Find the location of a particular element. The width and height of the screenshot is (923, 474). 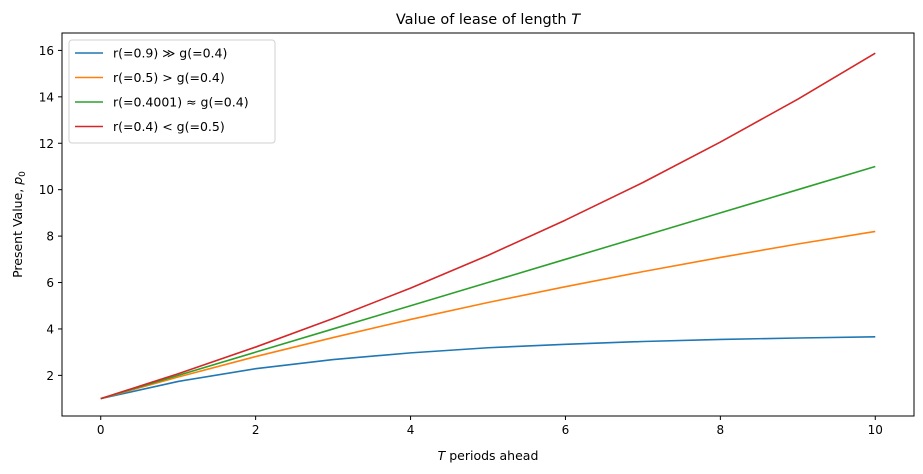

y-tick-label: 12 is located at coordinates (46, 144).